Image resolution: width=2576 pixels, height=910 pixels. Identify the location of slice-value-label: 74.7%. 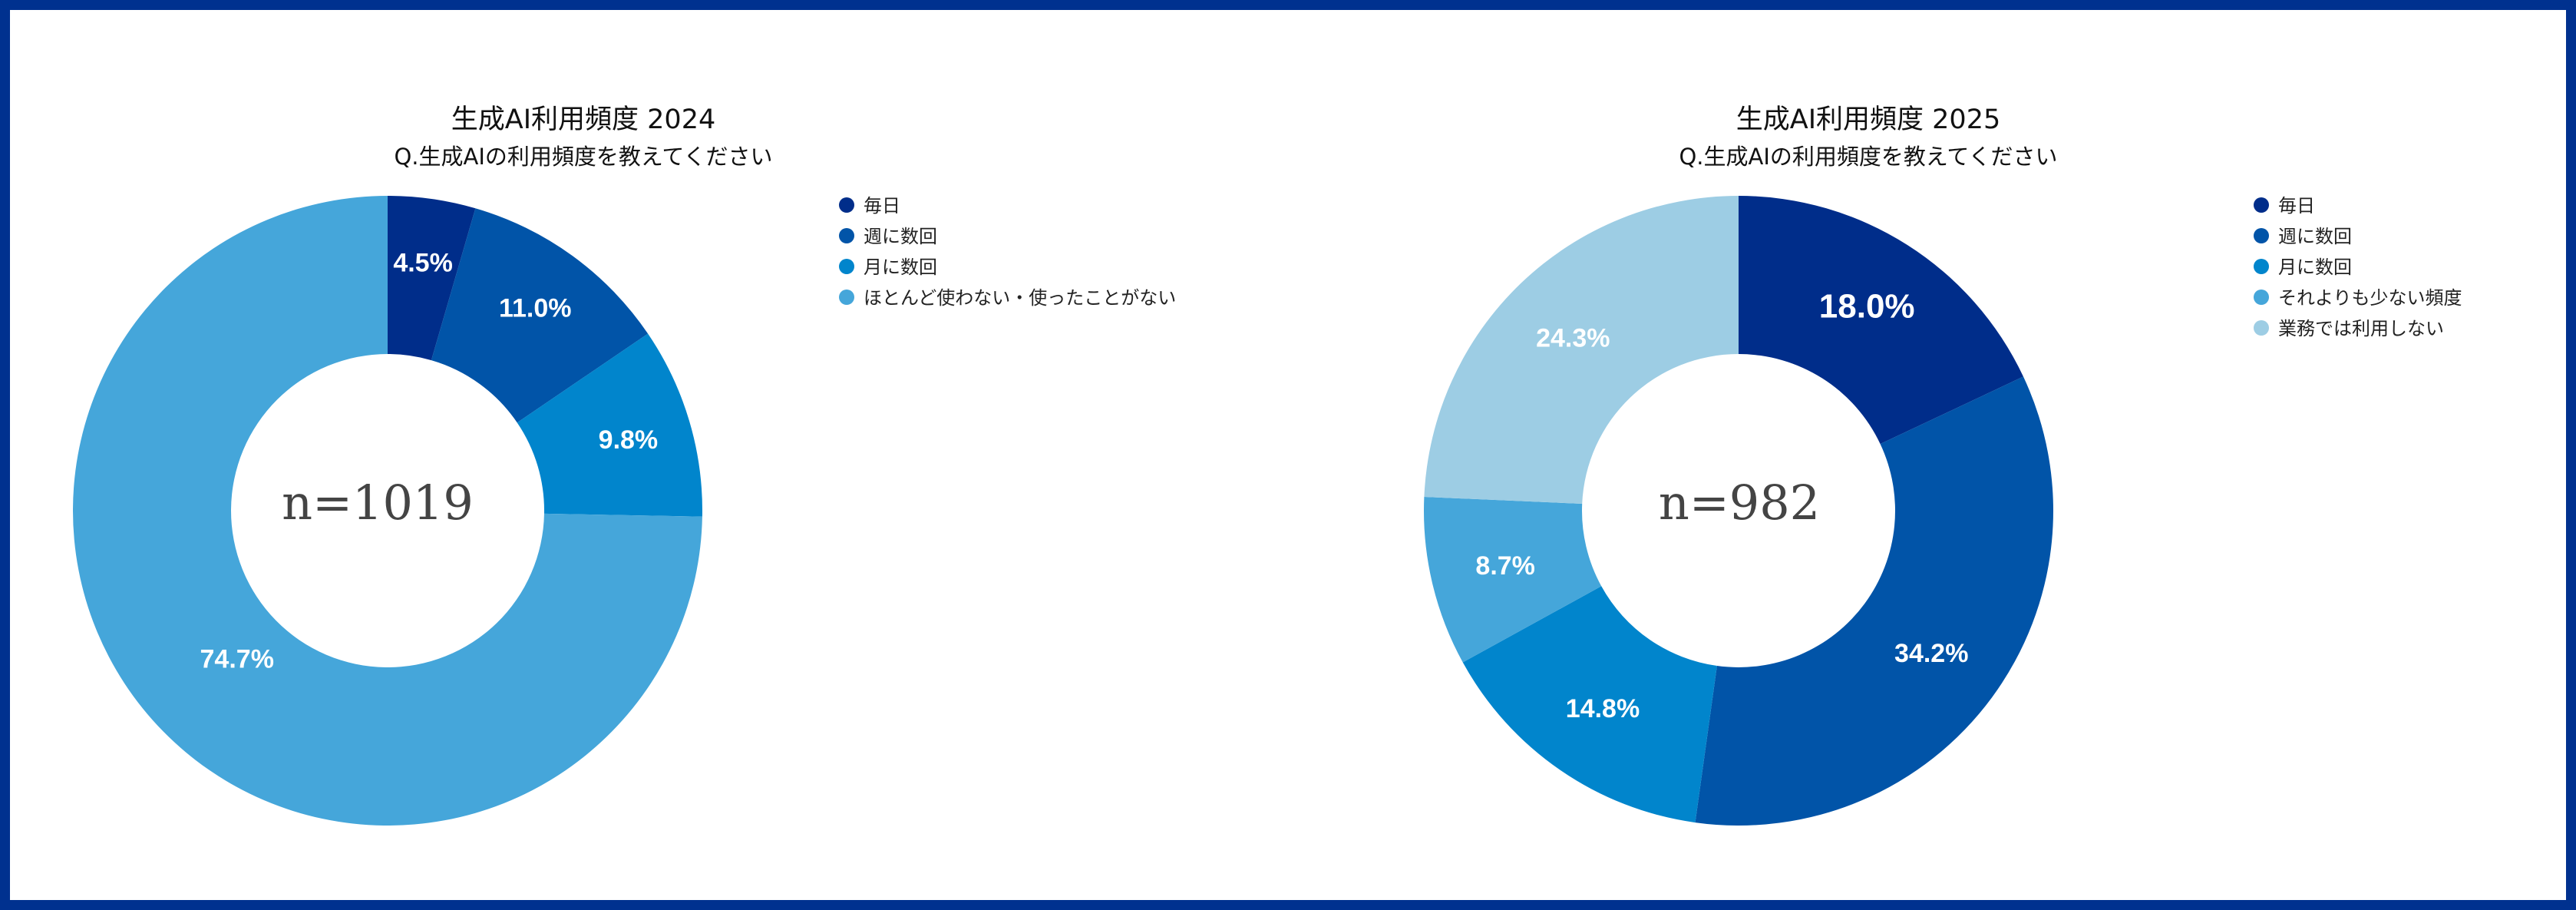
(237, 659).